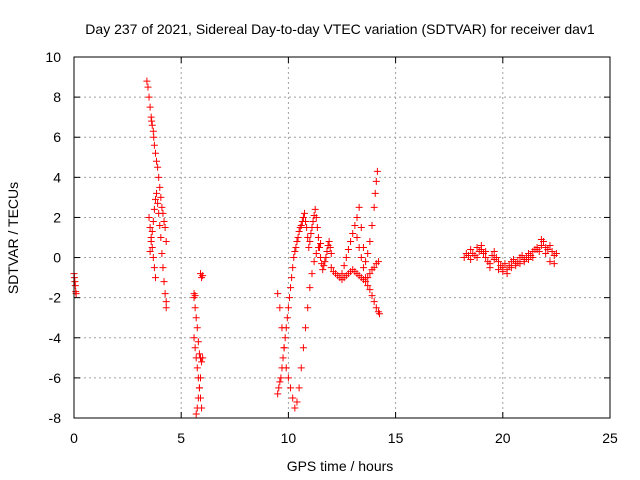  Describe the element at coordinates (57, 137) in the screenshot. I see `y-tick-label: 6` at that location.